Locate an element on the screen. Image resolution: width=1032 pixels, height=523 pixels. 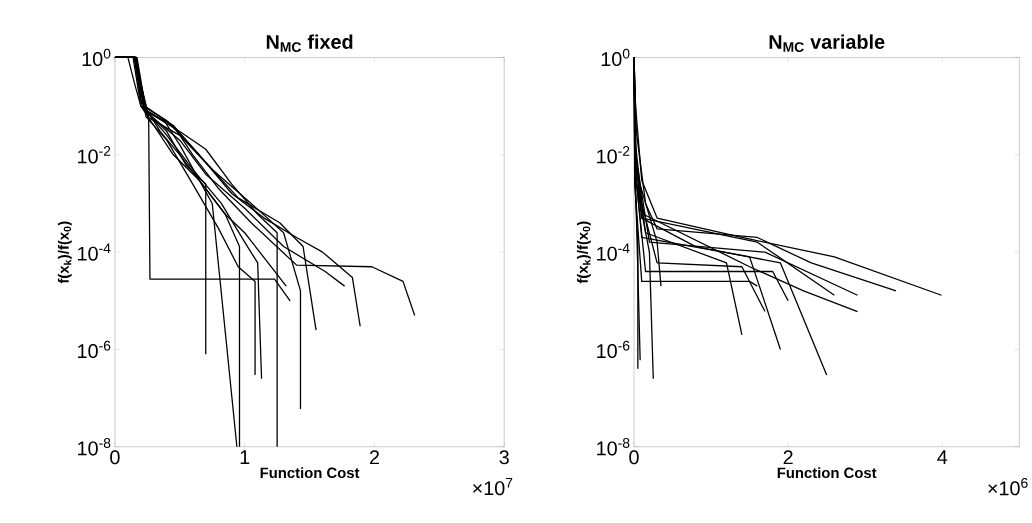
text: ×10$^{7}$ is located at coordinates (493, 487).